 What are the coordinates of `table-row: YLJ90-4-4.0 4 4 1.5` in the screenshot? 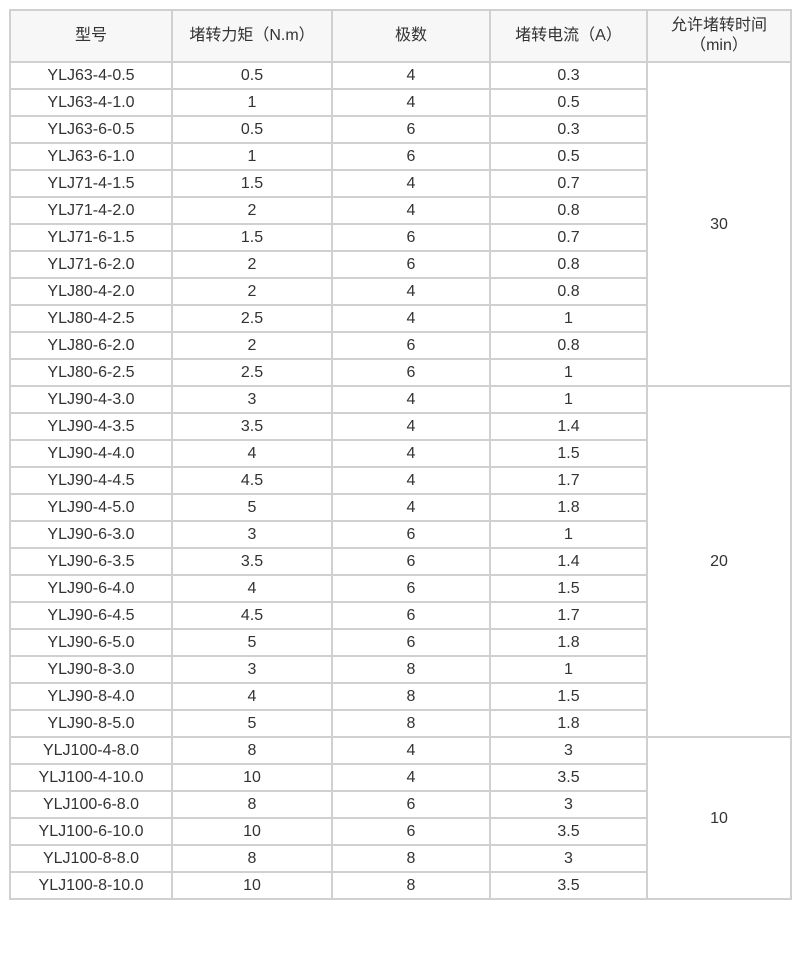 It's located at (400, 453).